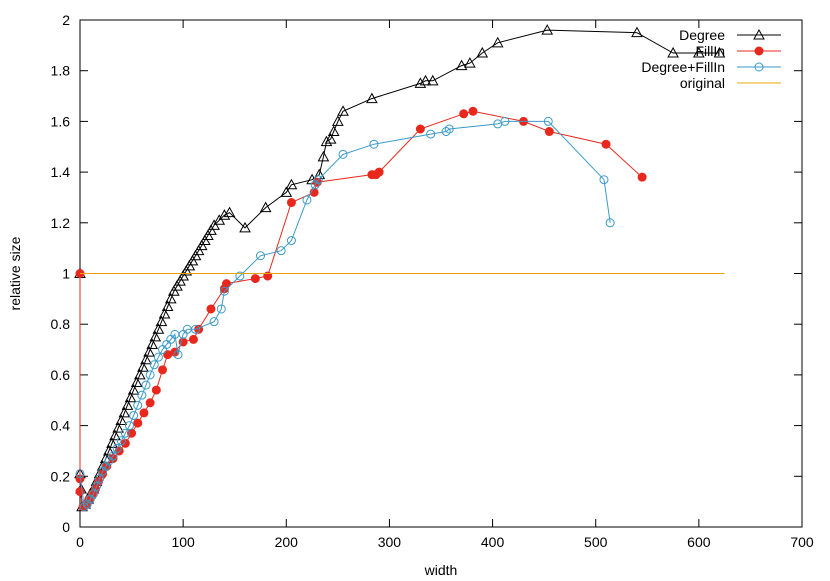  What do you see at coordinates (759, 51) in the screenshot?
I see `legend-marker-fillin` at bounding box center [759, 51].